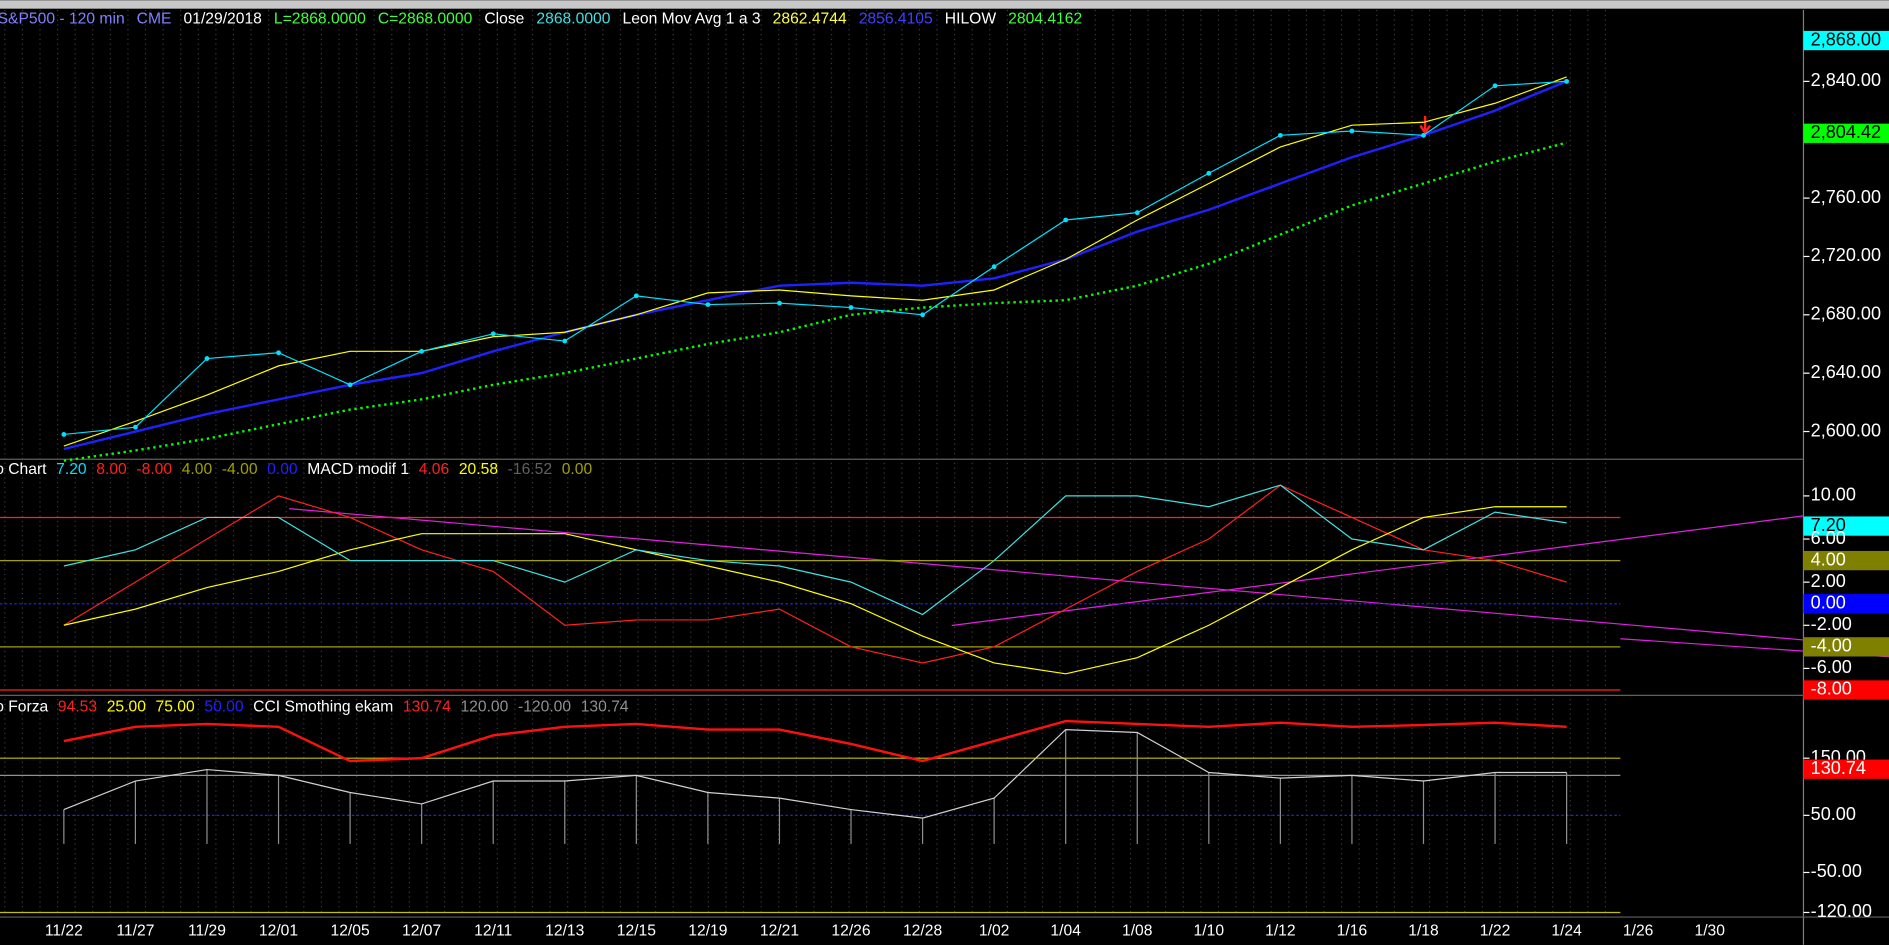 This screenshot has height=945, width=1889. Describe the element at coordinates (504, 19) in the screenshot. I see `header-text: Close` at that location.